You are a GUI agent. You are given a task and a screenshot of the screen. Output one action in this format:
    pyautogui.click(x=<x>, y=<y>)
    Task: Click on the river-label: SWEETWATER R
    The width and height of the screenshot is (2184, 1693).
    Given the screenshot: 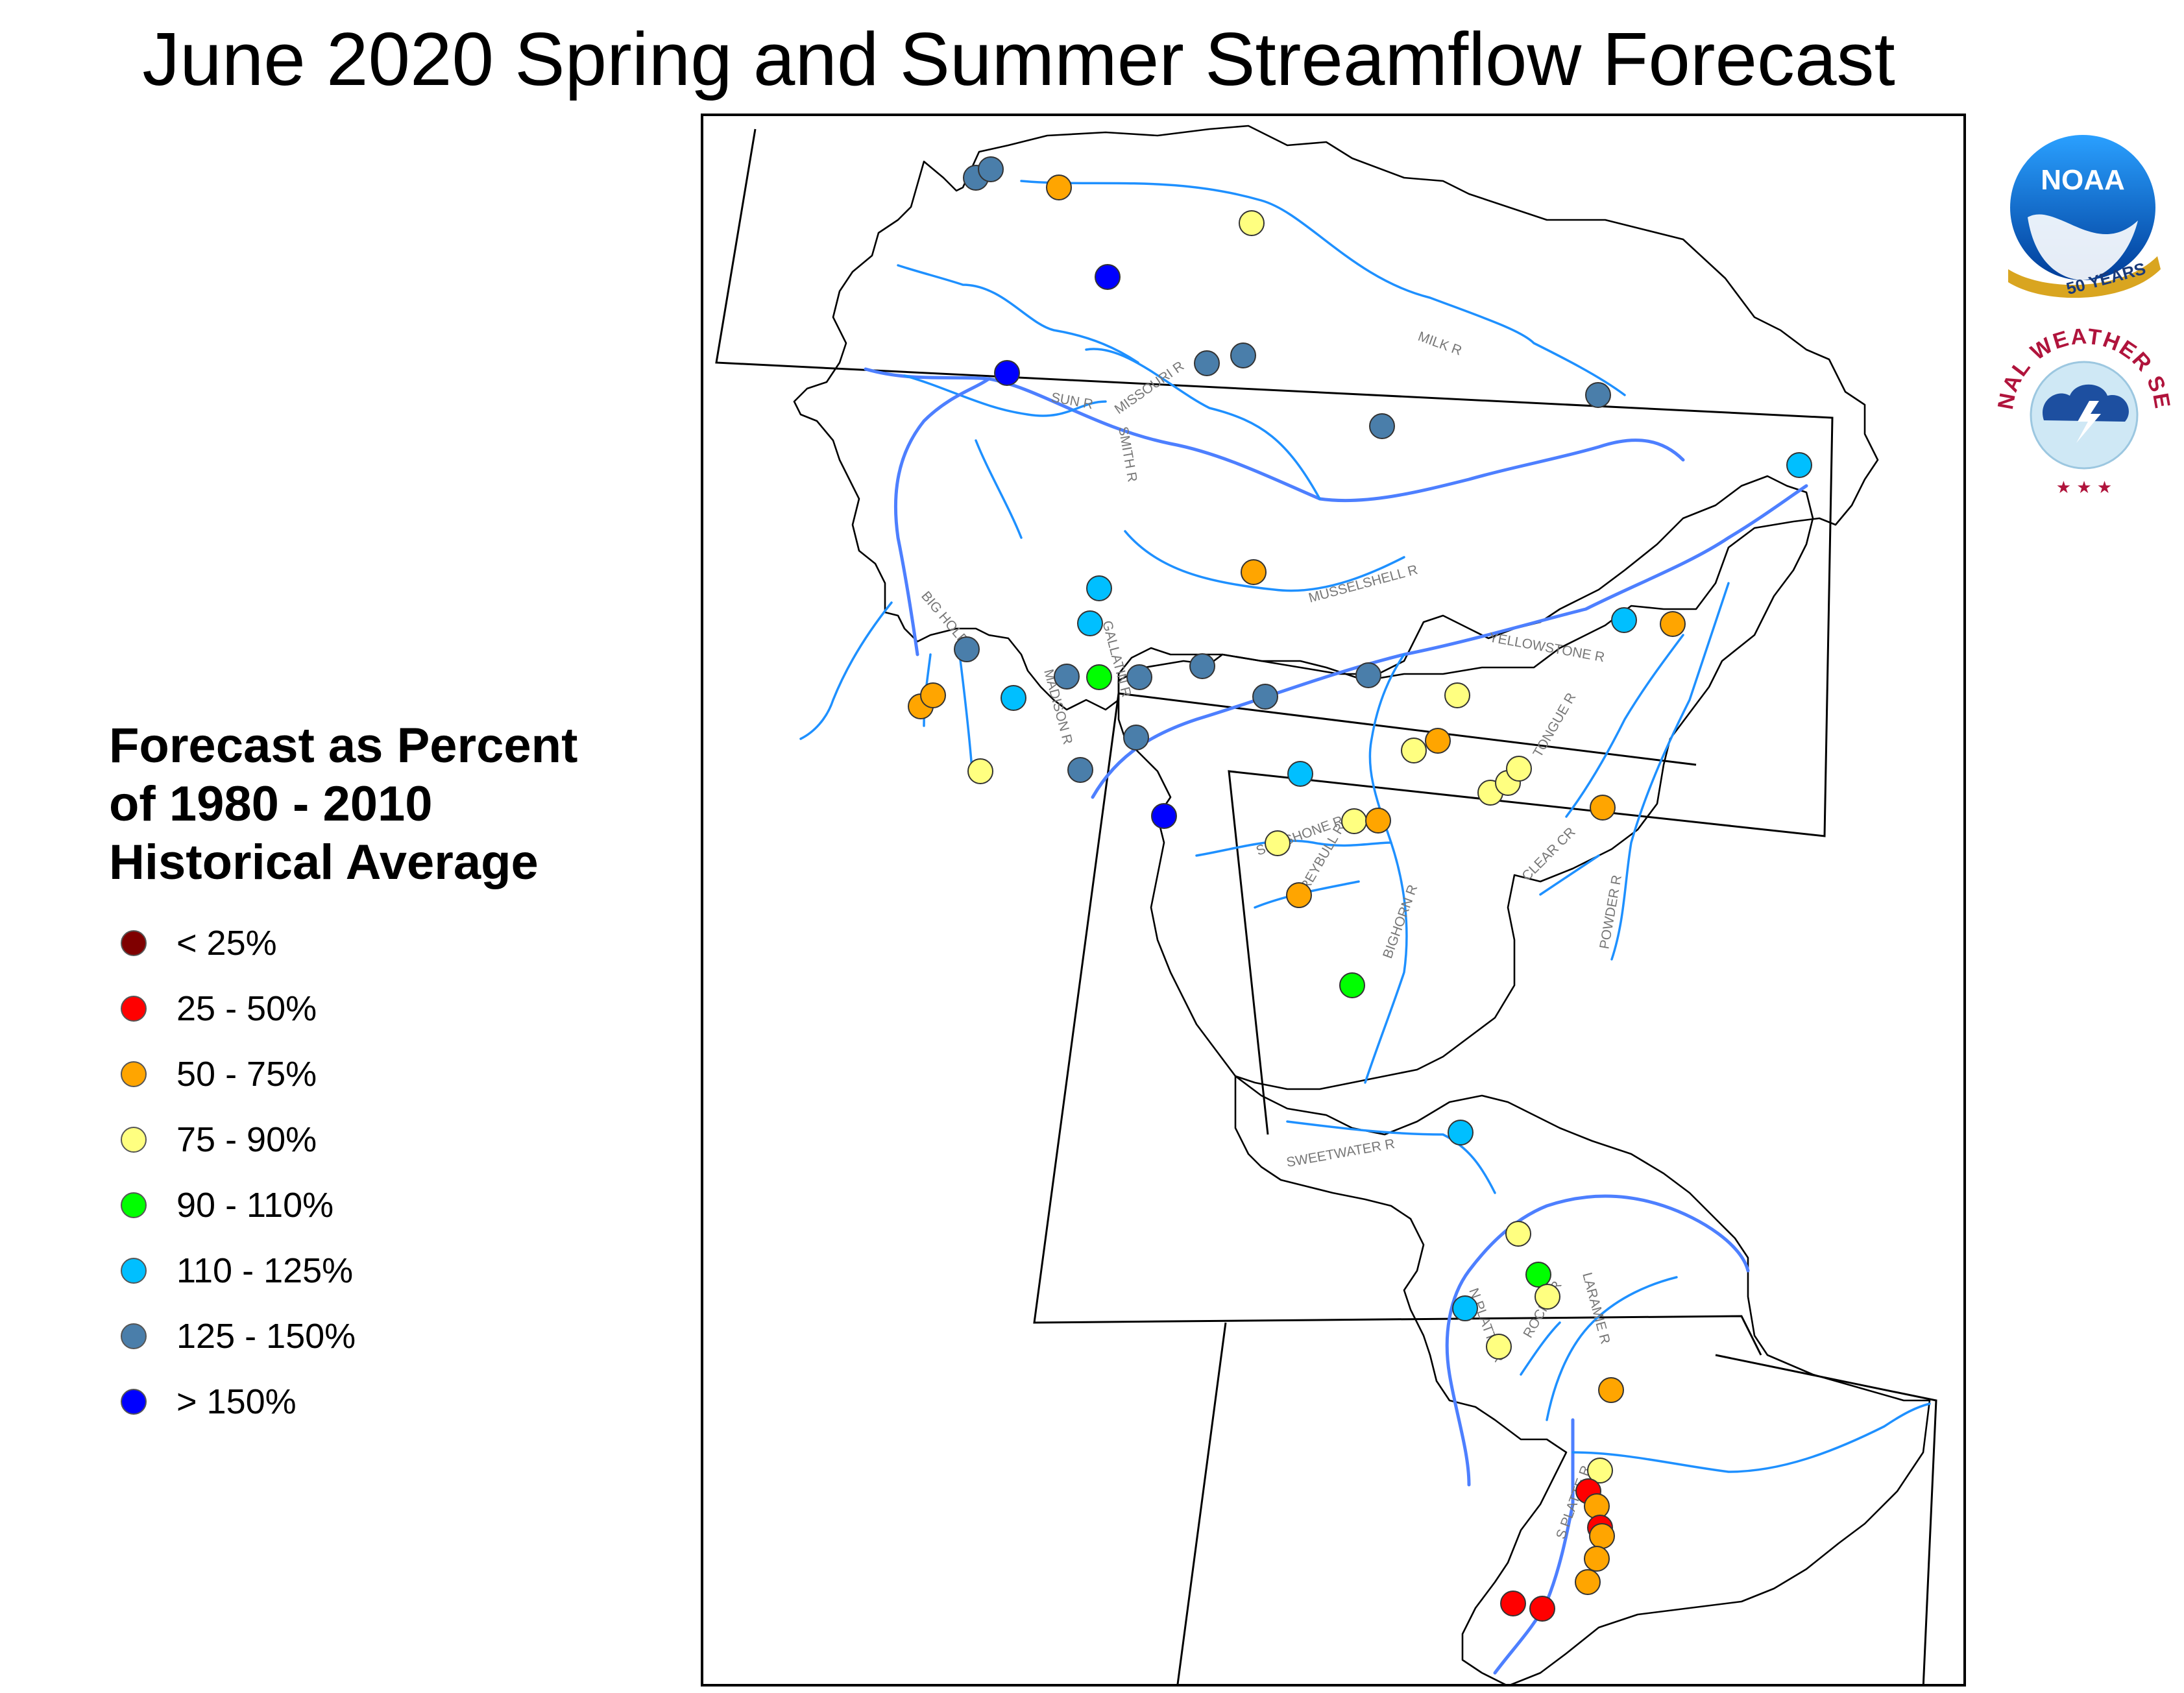 What is the action you would take?
    pyautogui.click(x=1340, y=1153)
    